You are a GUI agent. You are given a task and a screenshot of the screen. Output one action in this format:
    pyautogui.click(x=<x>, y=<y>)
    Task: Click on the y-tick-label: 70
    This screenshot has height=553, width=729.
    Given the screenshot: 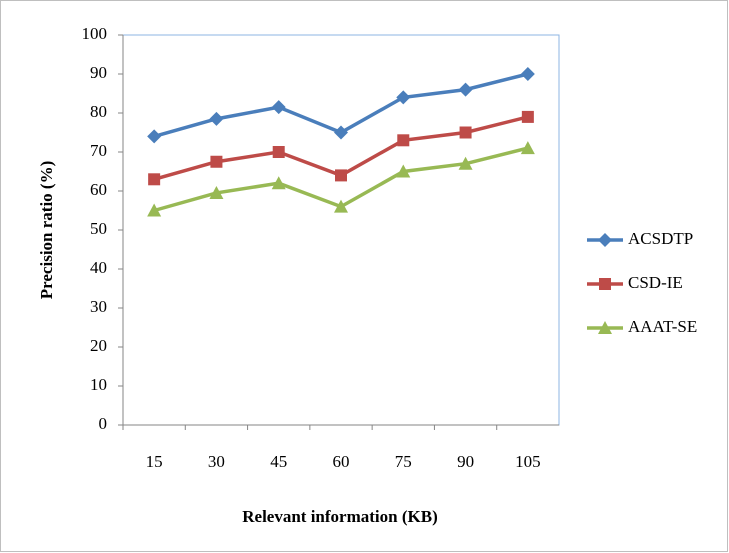 What is the action you would take?
    pyautogui.click(x=98, y=150)
    